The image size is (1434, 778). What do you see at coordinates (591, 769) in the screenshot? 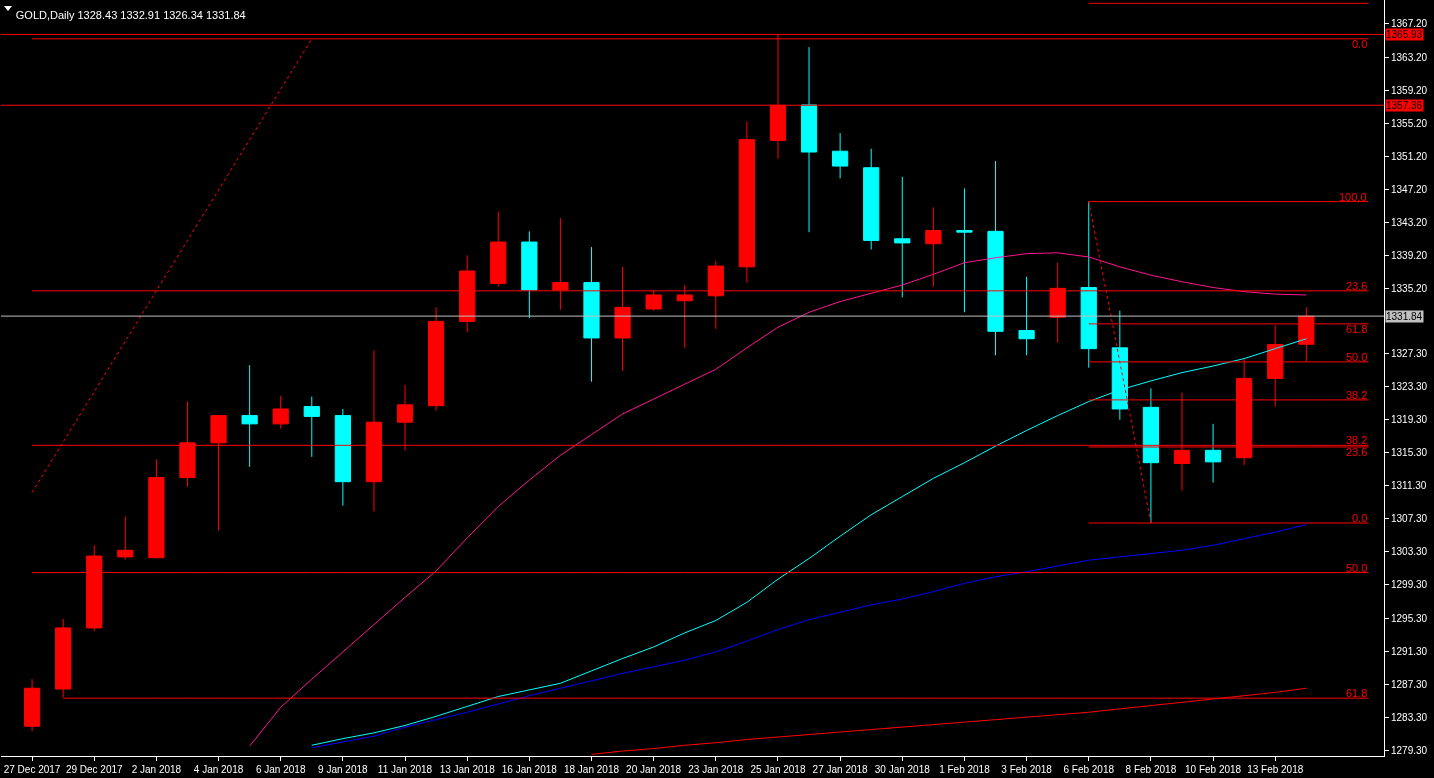
I see `x-tick-label: 18 Jan 2018` at bounding box center [591, 769].